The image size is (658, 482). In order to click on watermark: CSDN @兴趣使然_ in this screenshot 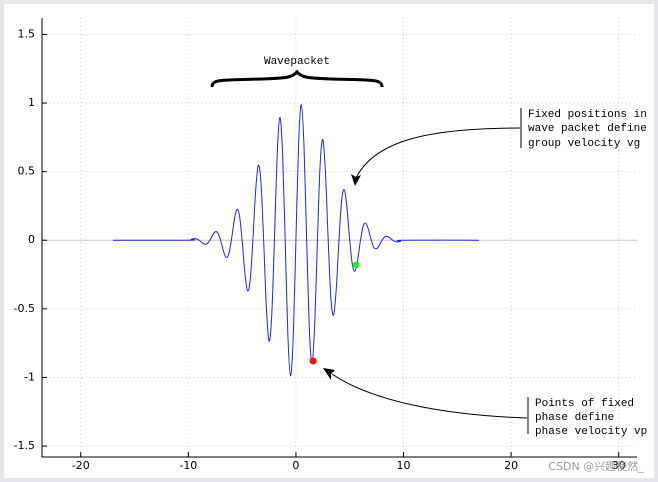, I will do `click(596, 466)`.